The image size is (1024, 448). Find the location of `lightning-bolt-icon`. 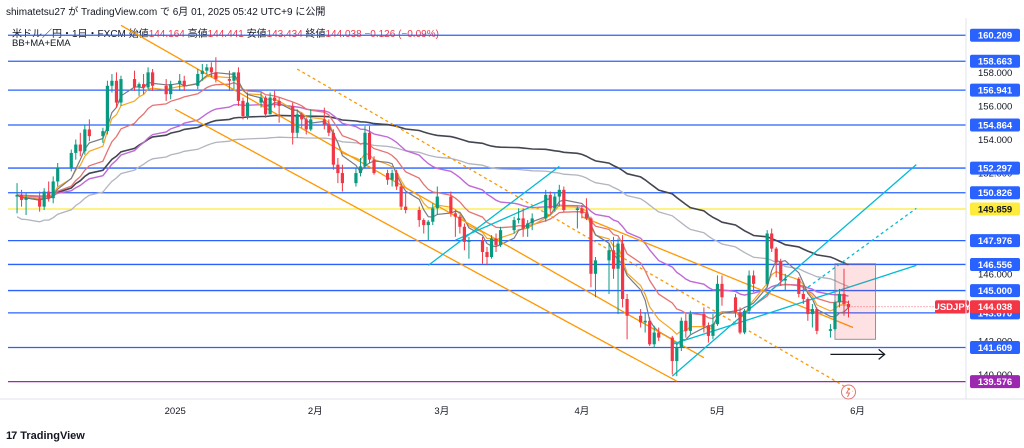

lightning-bolt-icon is located at coordinates (848, 392).